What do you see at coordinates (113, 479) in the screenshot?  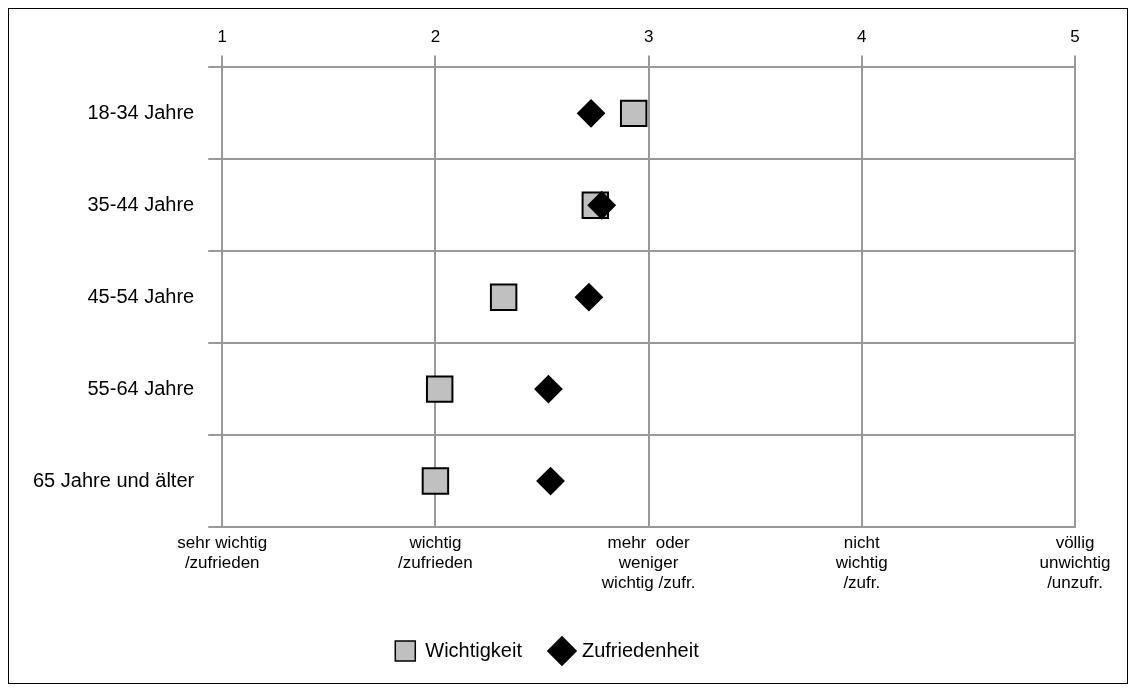 I see `y-tick-label: 65 Jahre und älter` at bounding box center [113, 479].